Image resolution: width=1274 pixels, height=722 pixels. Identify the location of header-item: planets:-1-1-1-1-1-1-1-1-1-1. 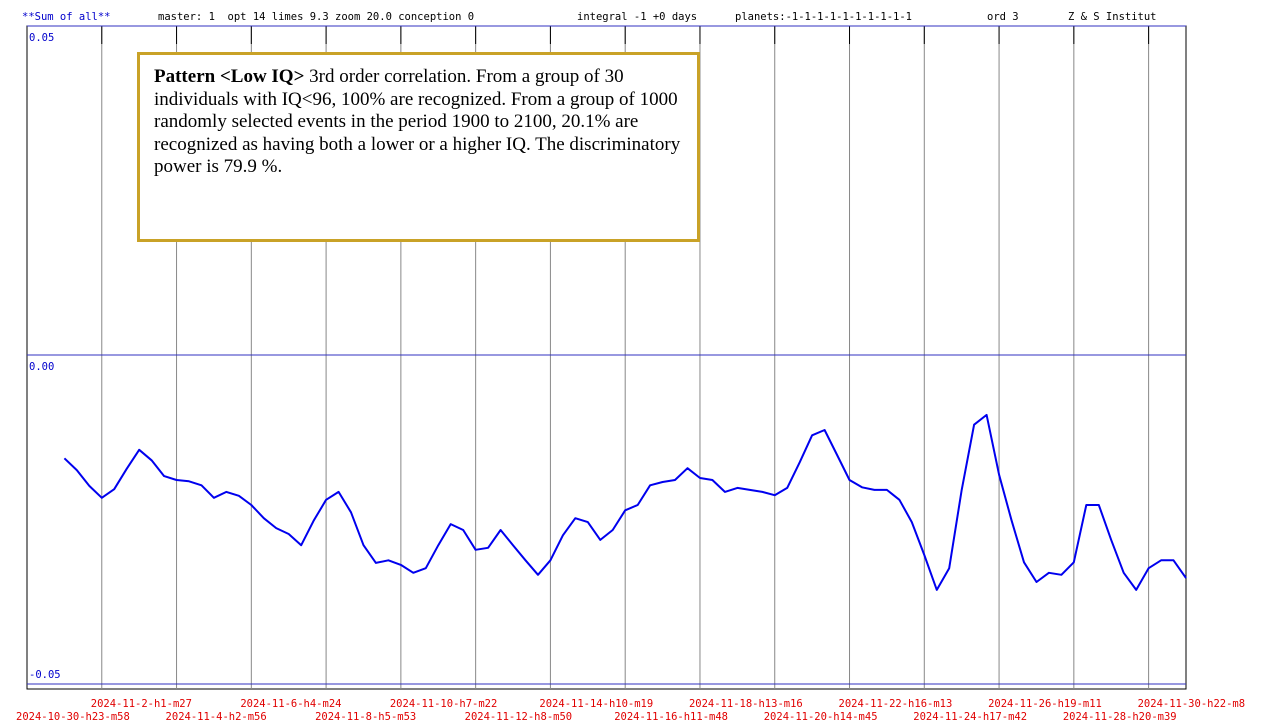
(823, 17).